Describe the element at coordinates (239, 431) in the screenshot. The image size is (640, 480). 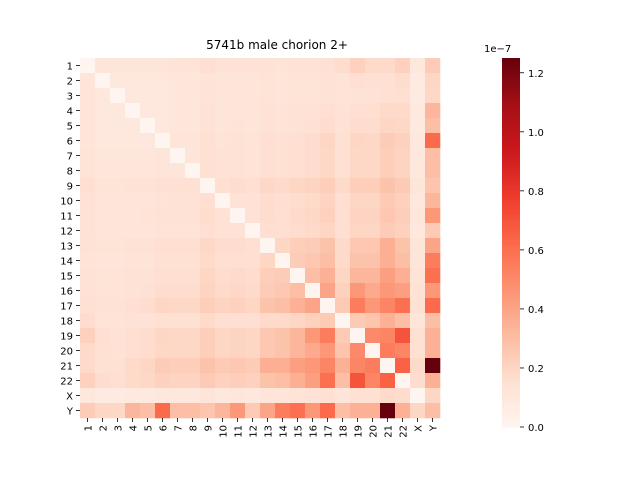
I see `x-tick-label: 11` at that location.